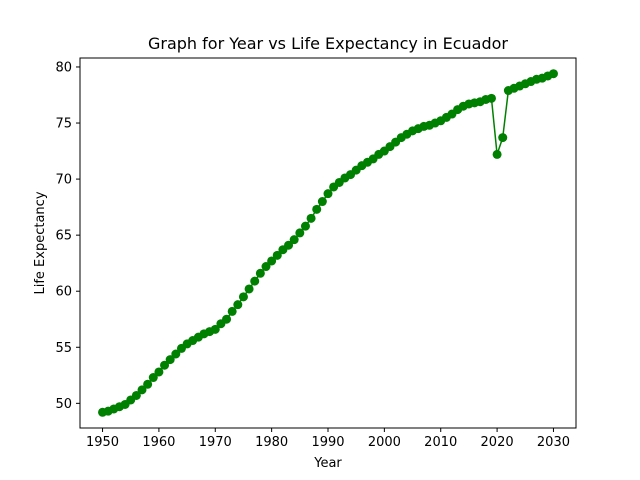 This screenshot has width=640, height=480. I want to click on x-tick-label: 2020, so click(497, 442).